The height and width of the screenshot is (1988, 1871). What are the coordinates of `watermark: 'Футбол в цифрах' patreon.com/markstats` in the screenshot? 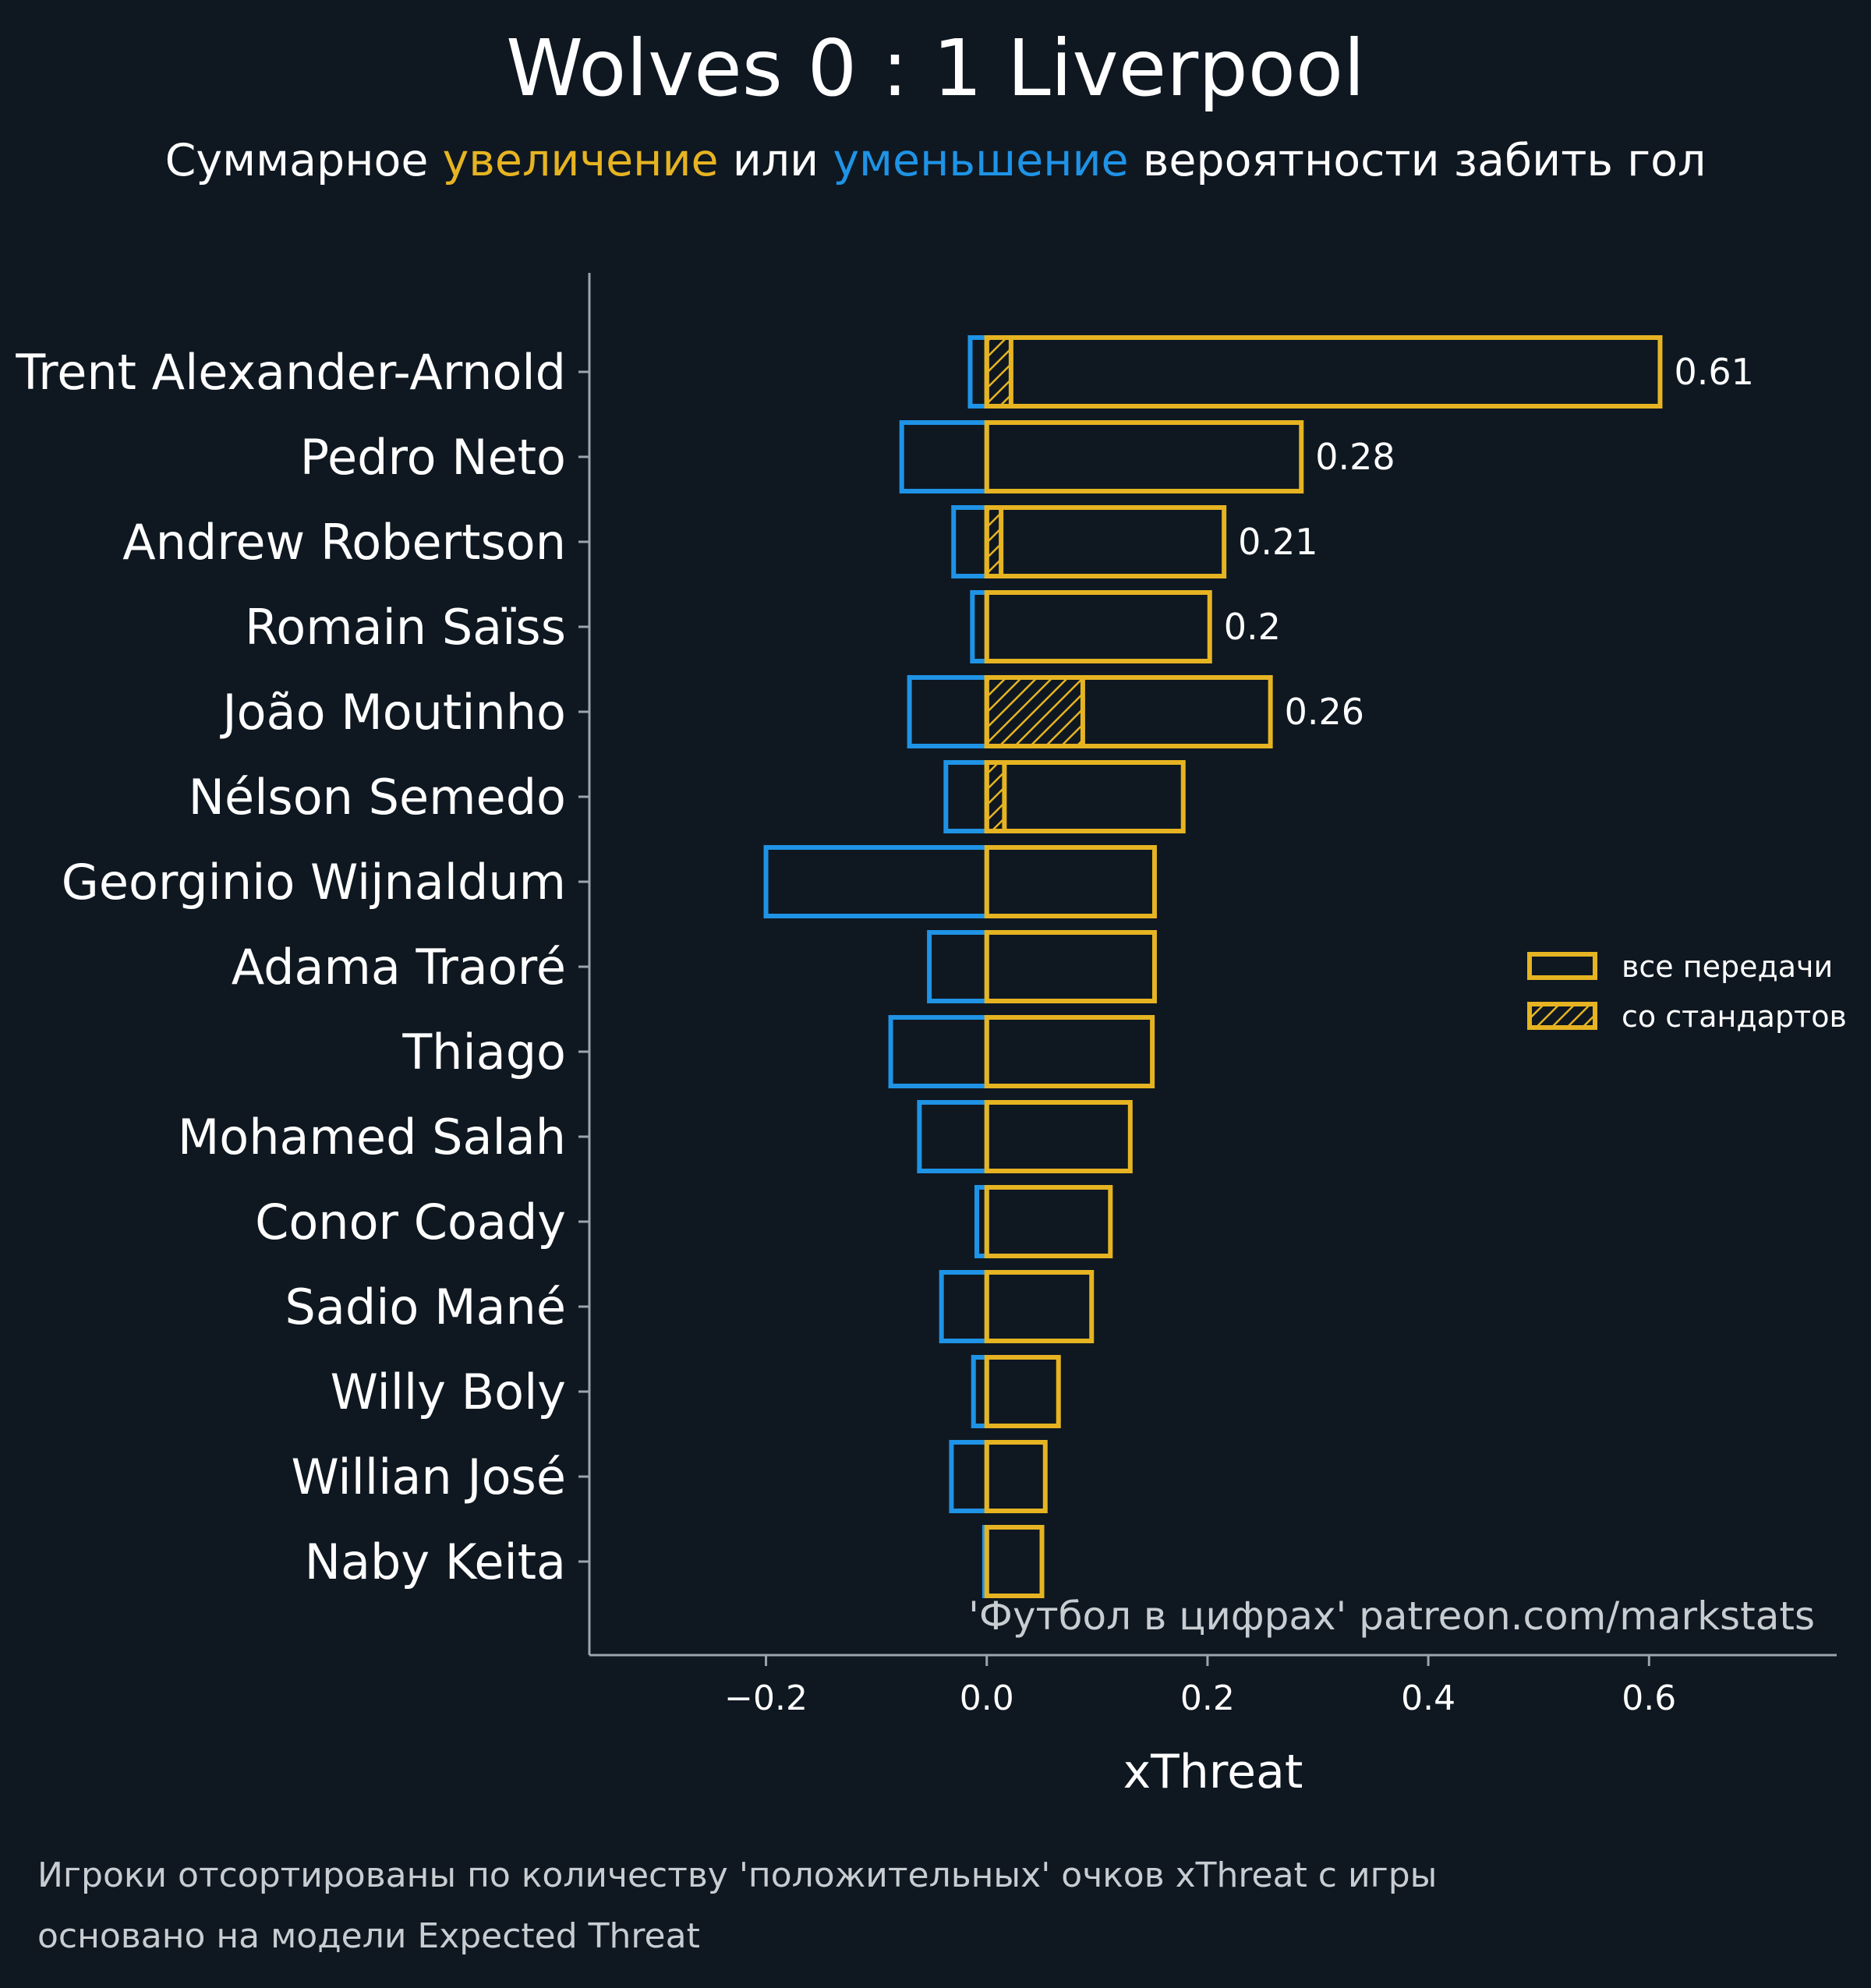 It's located at (1391, 1616).